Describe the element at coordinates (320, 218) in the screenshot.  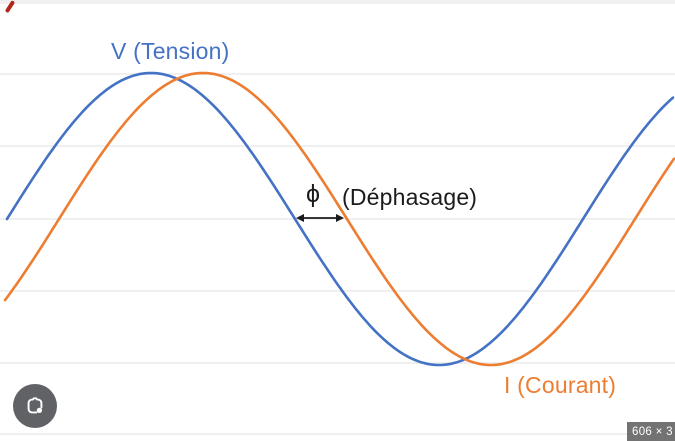
I see `phase-shift-arrow` at that location.